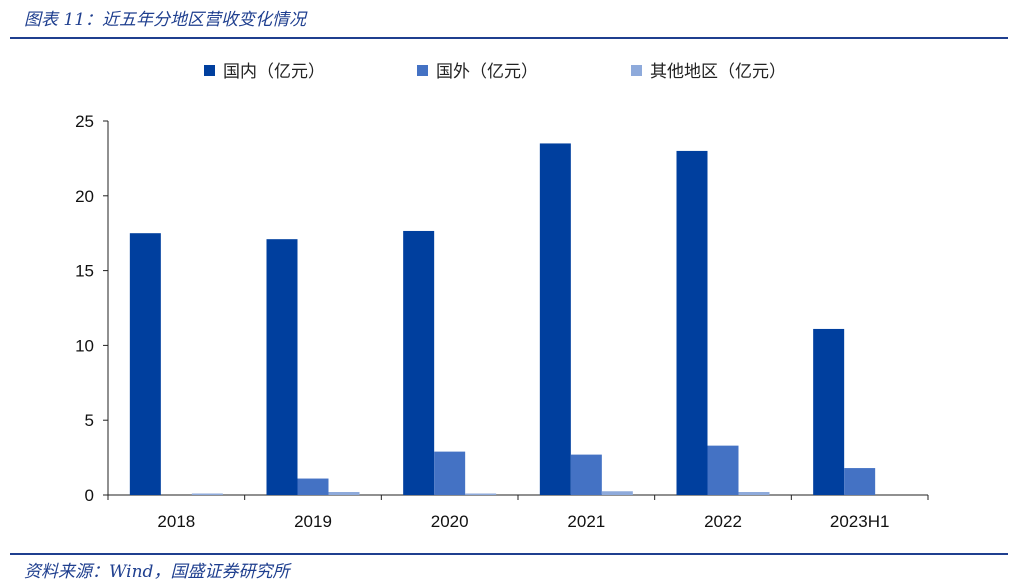 Image resolution: width=1023 pixels, height=582 pixels. I want to click on x-tick-label: 2023H1, so click(860, 521).